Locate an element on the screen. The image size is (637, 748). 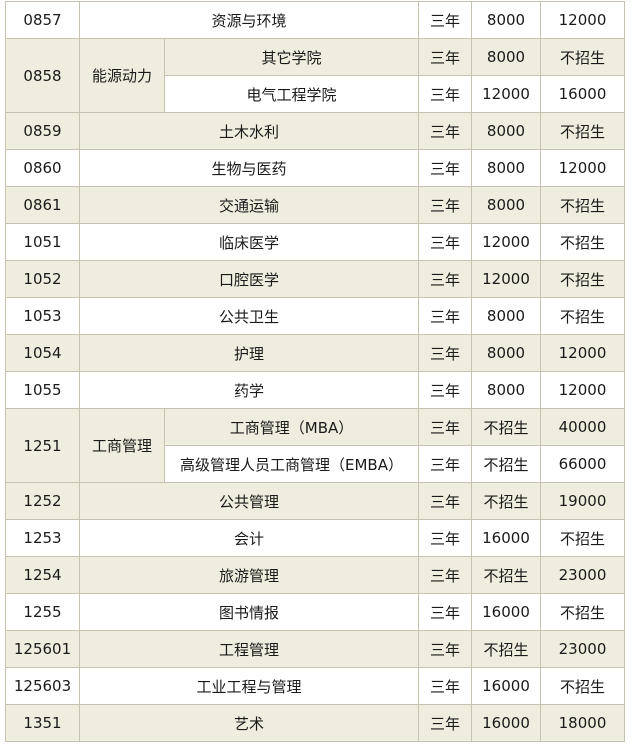
table-row: 1252 公共管理 三年 不招生 19000 is located at coordinates (315, 501).